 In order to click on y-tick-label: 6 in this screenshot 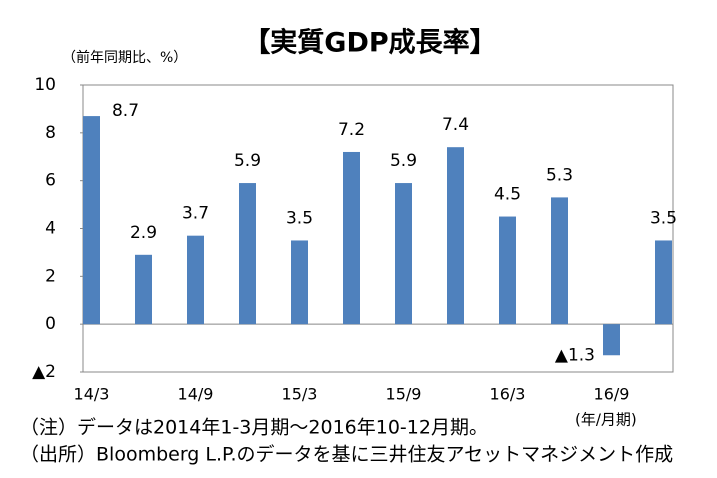, I will do `click(50, 181)`.